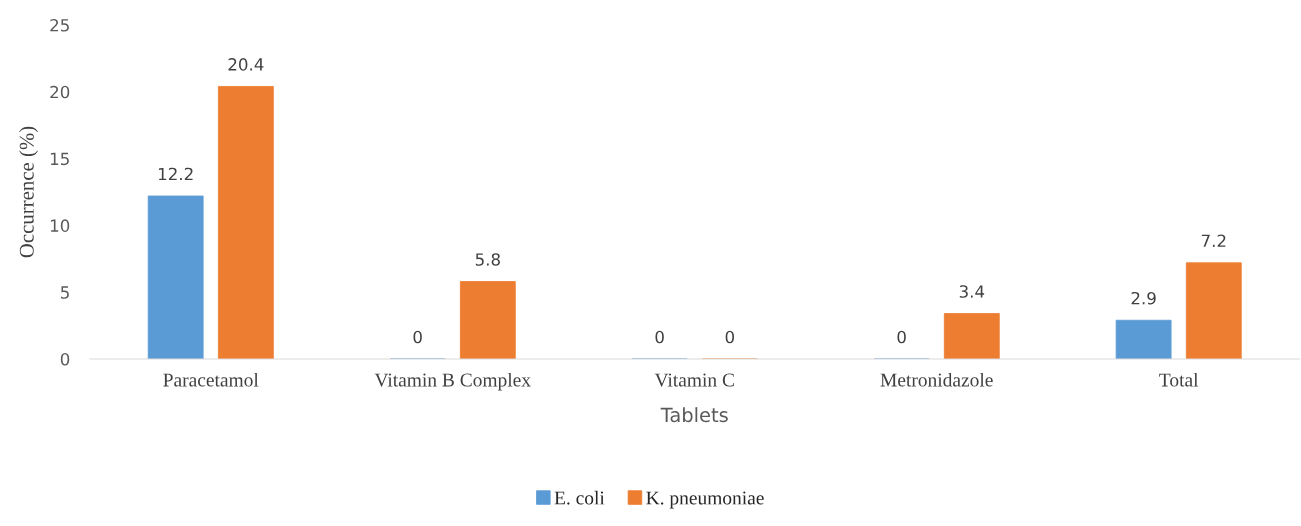  I want to click on x-tick-label: Metronidazole, so click(936, 379).